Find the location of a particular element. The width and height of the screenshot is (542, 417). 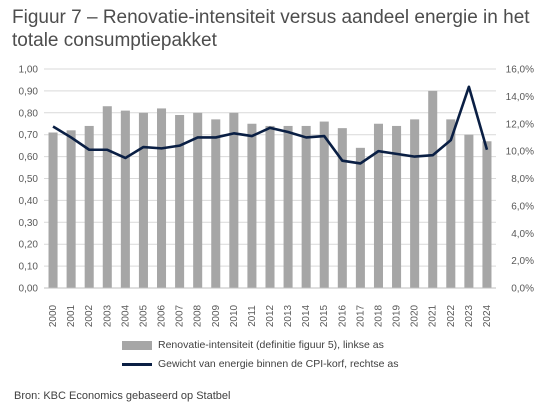

x-tick-label: 2007 is located at coordinates (180, 315).